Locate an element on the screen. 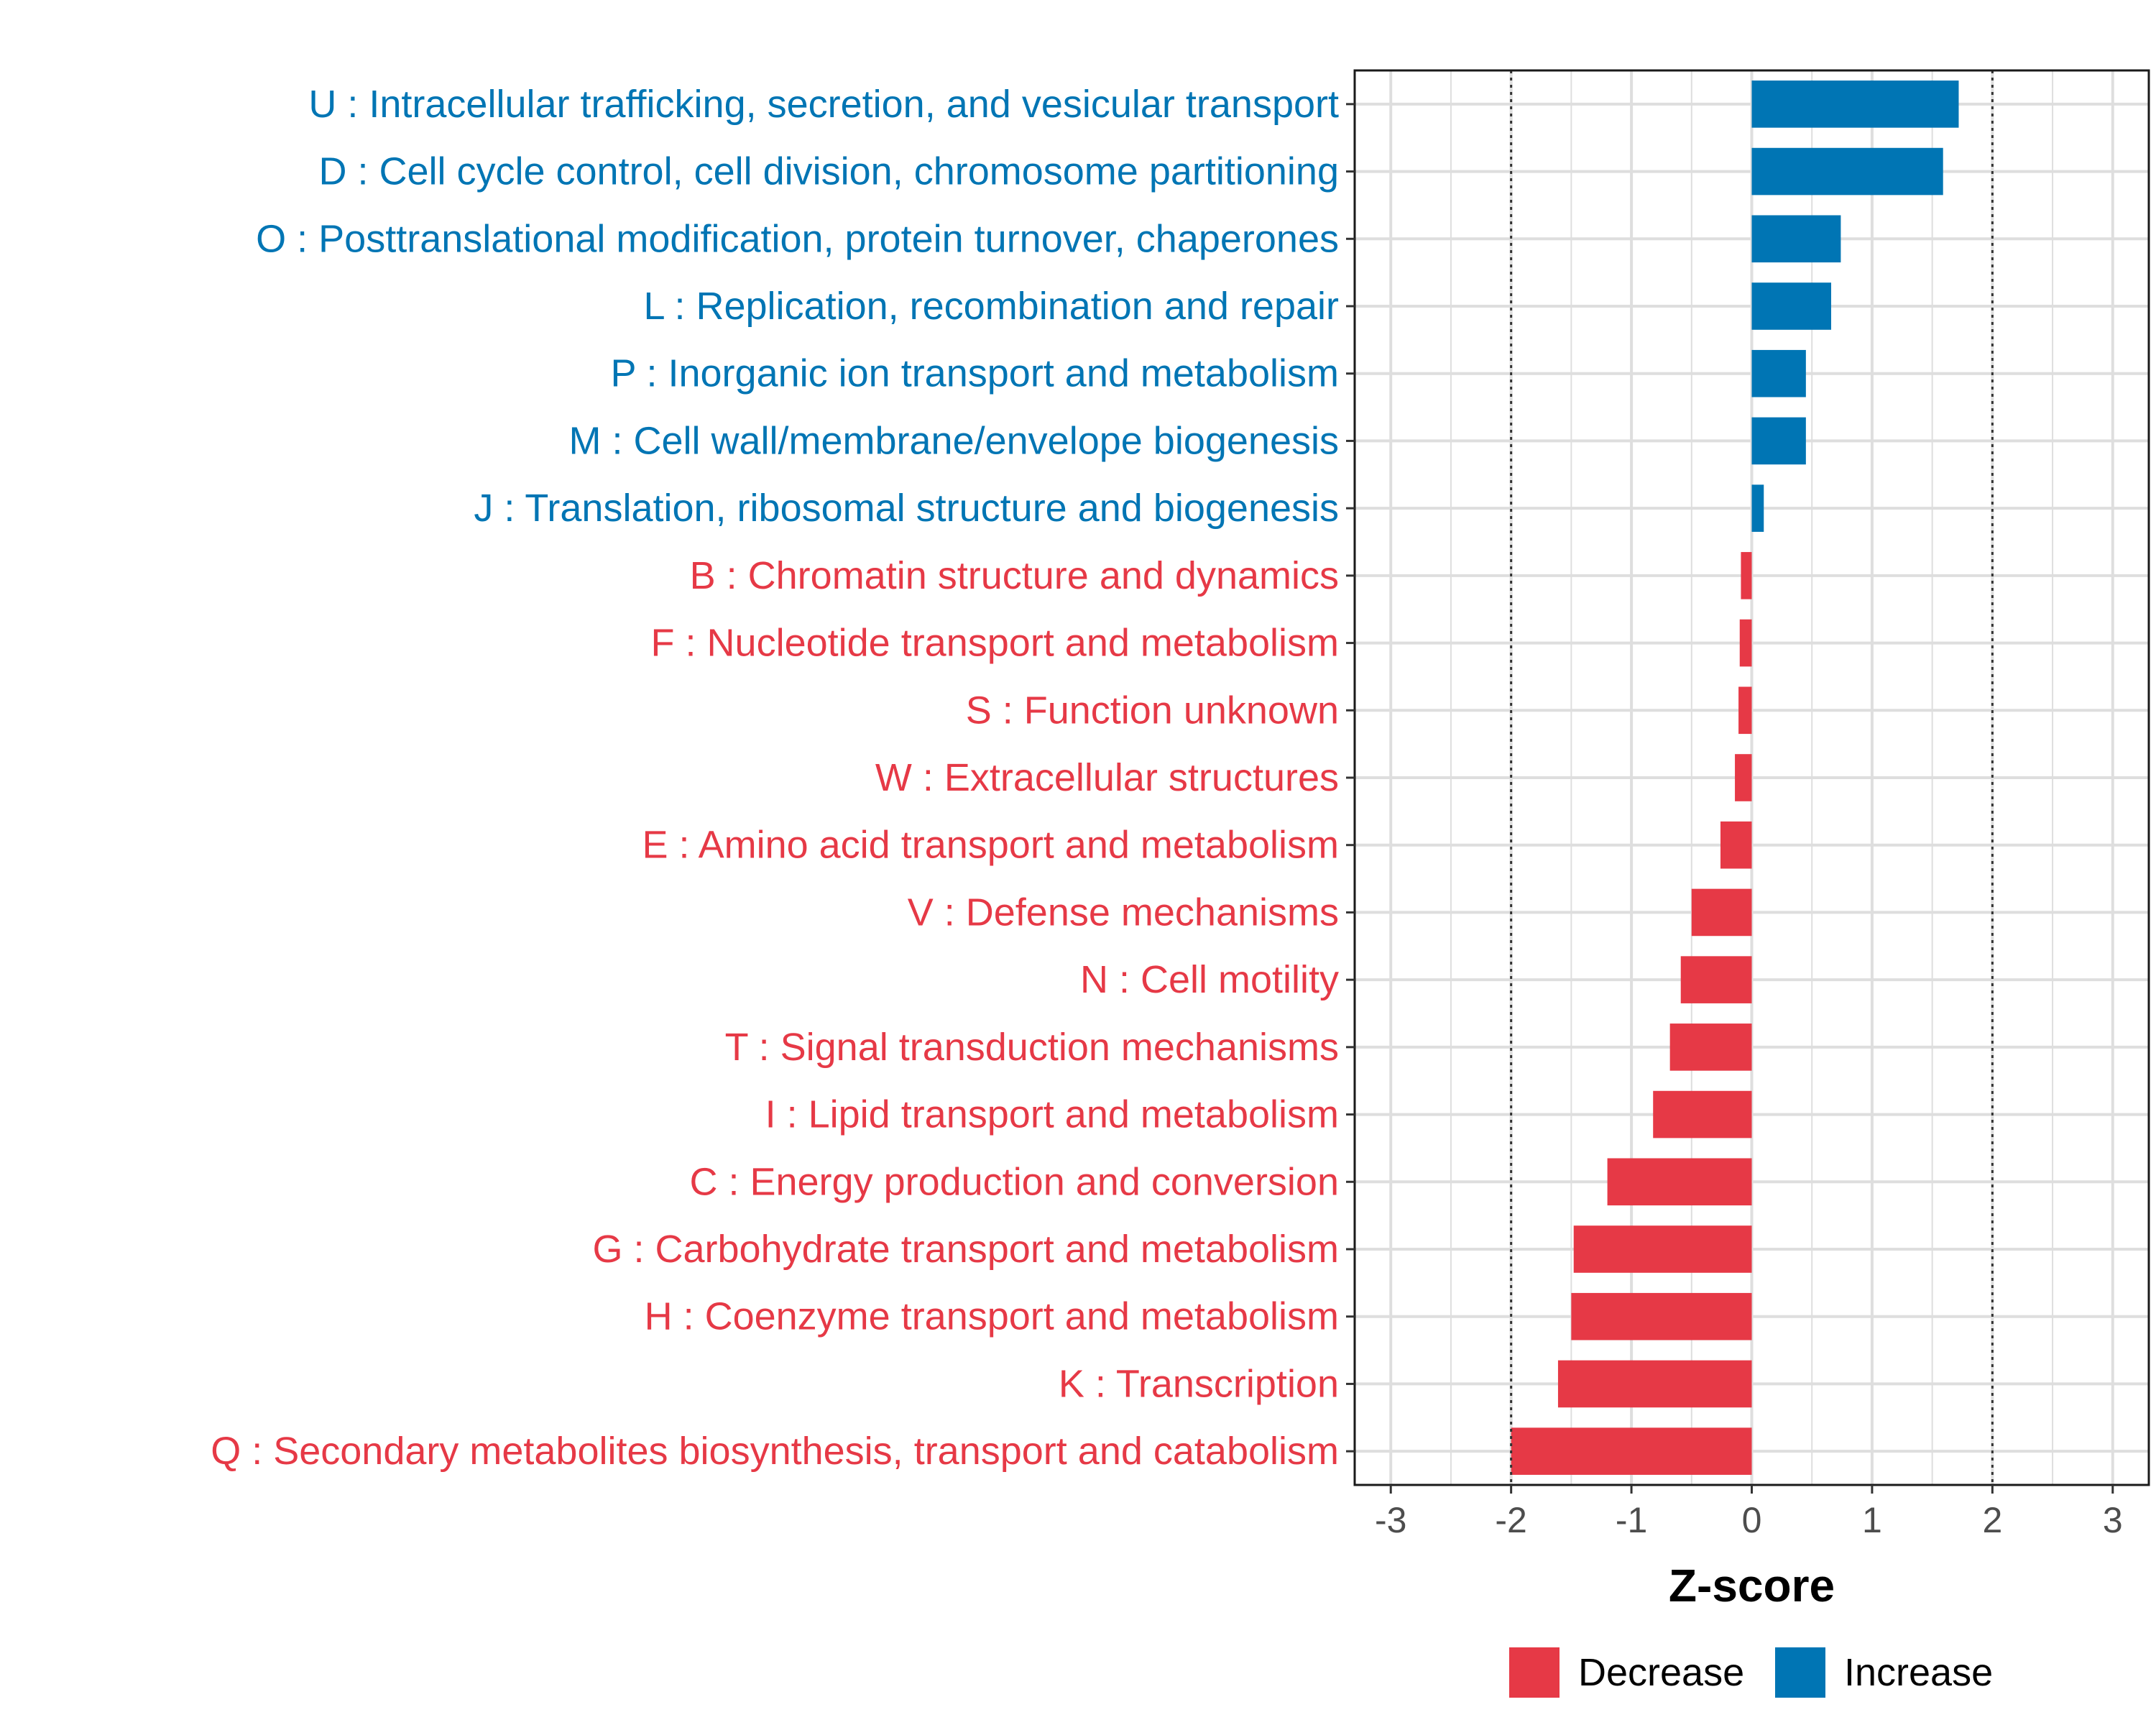 The image size is (2156, 1725). category-label: N : Cell motility is located at coordinates (1209, 979).